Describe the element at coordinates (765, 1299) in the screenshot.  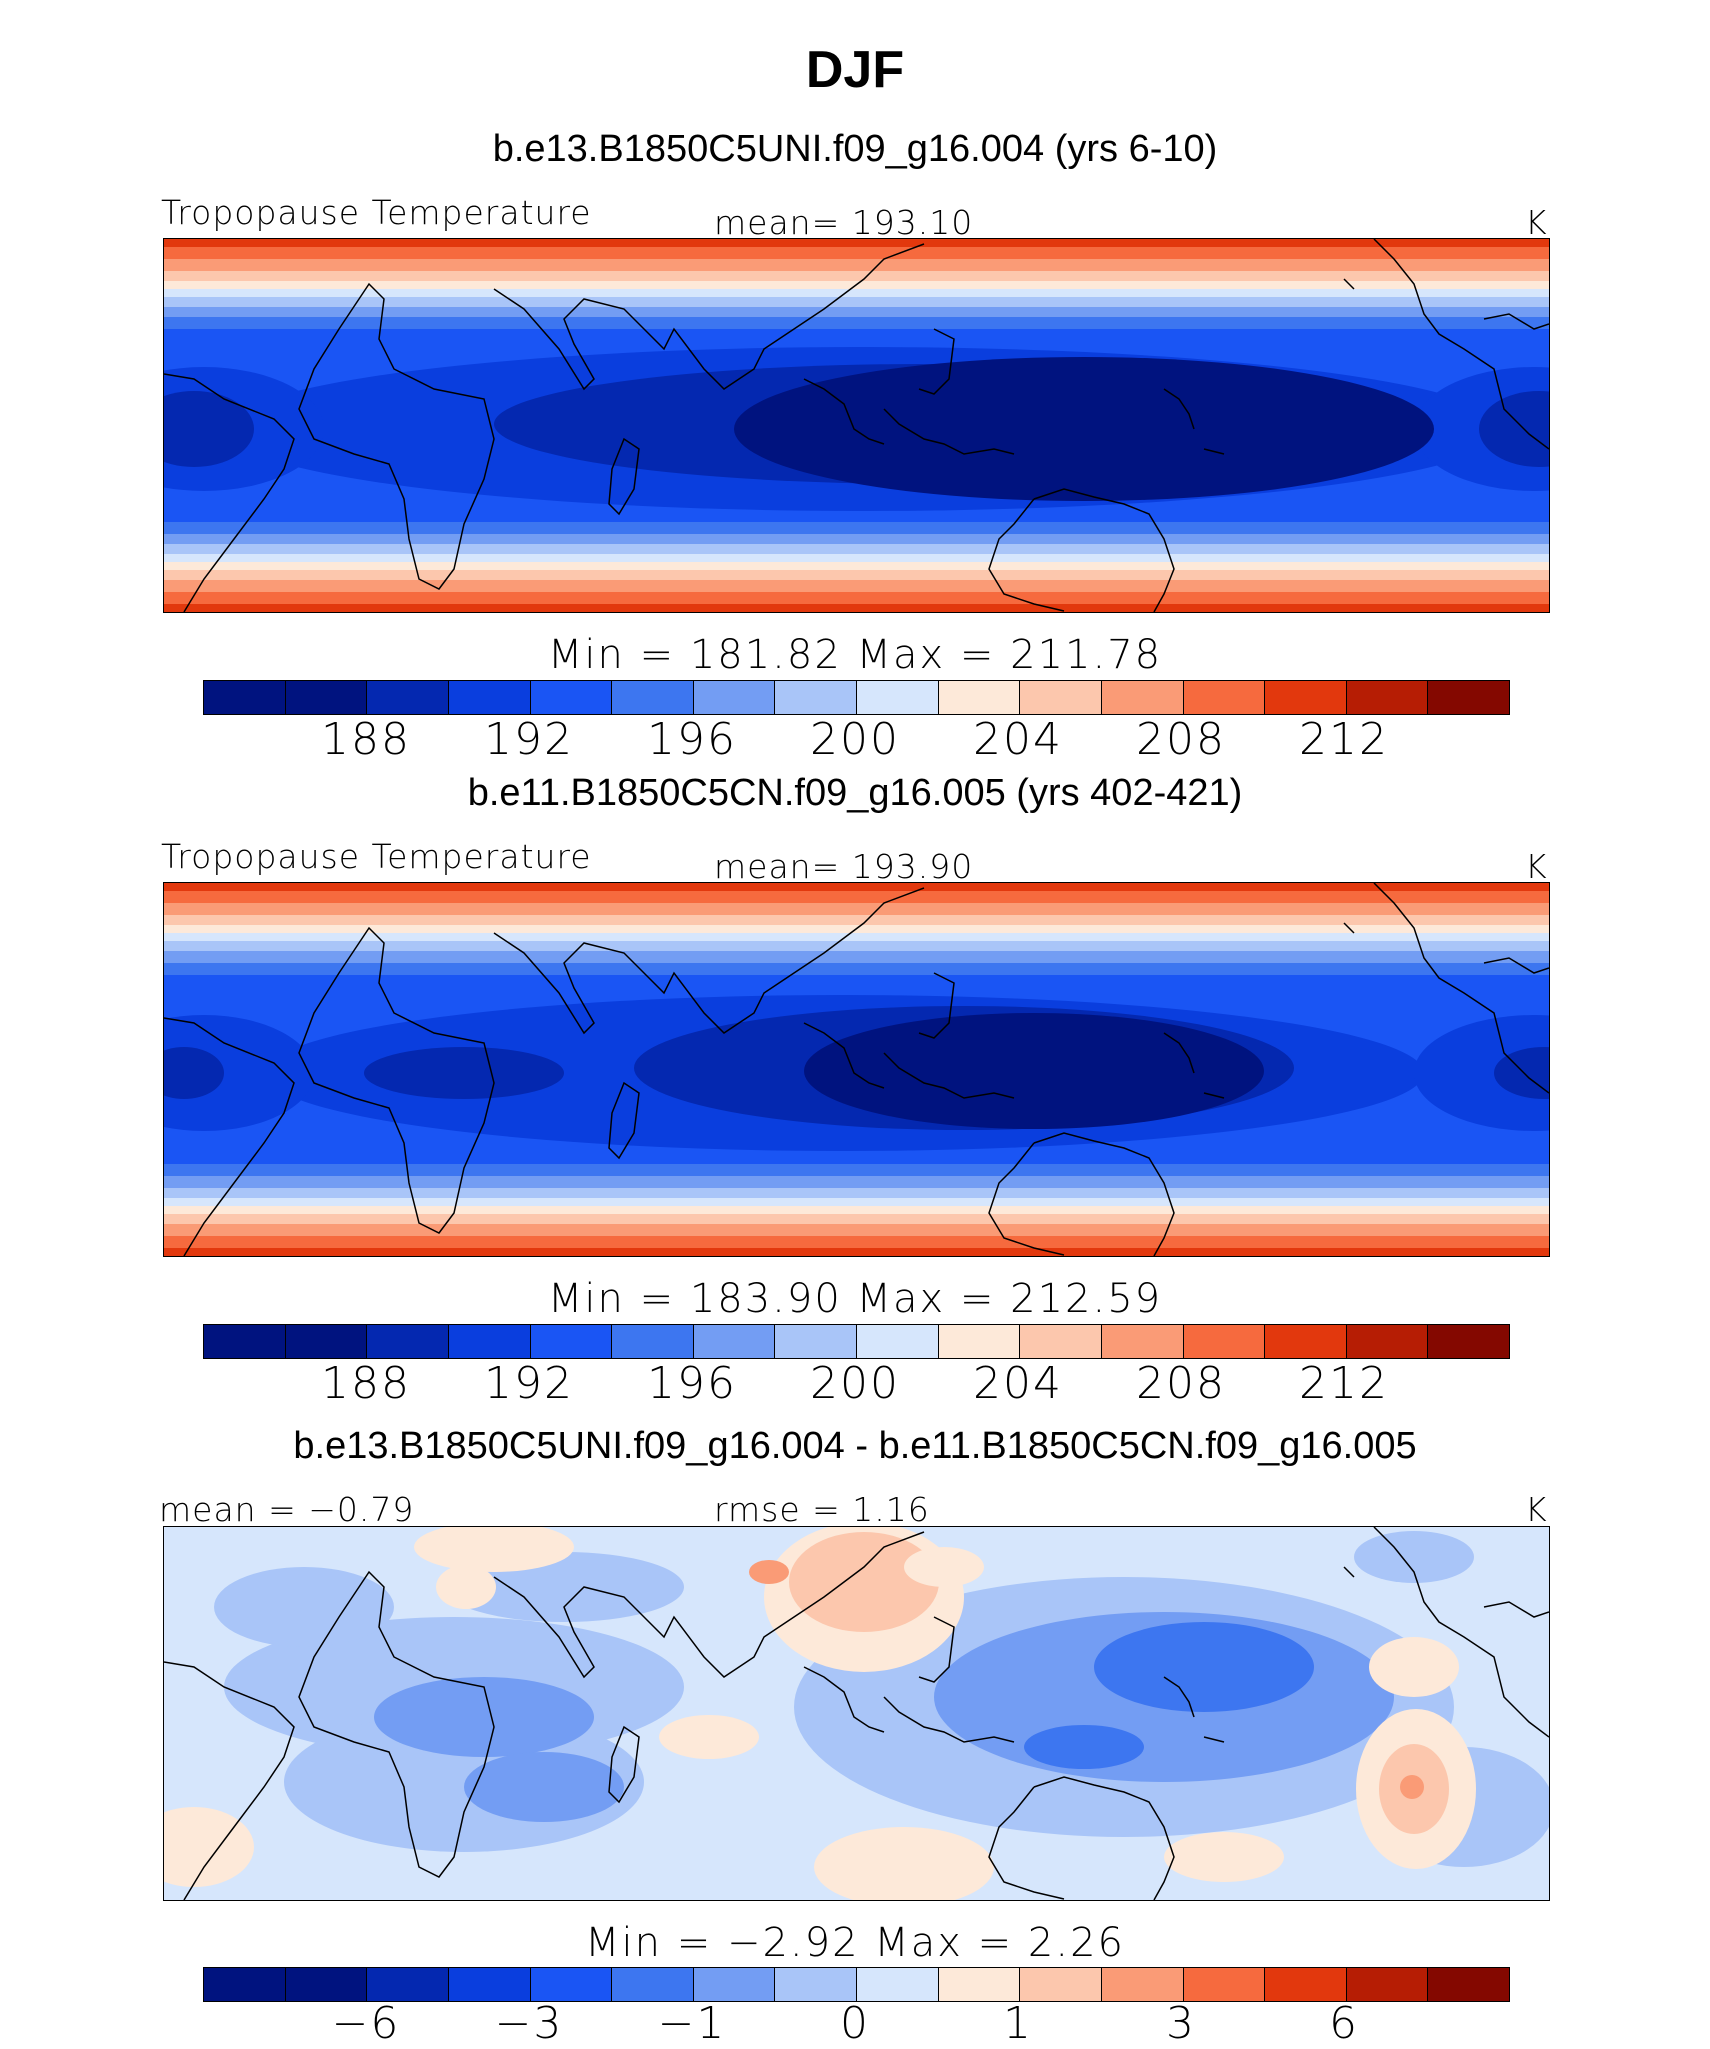
I see `panel-2-min-value: 183.90` at that location.